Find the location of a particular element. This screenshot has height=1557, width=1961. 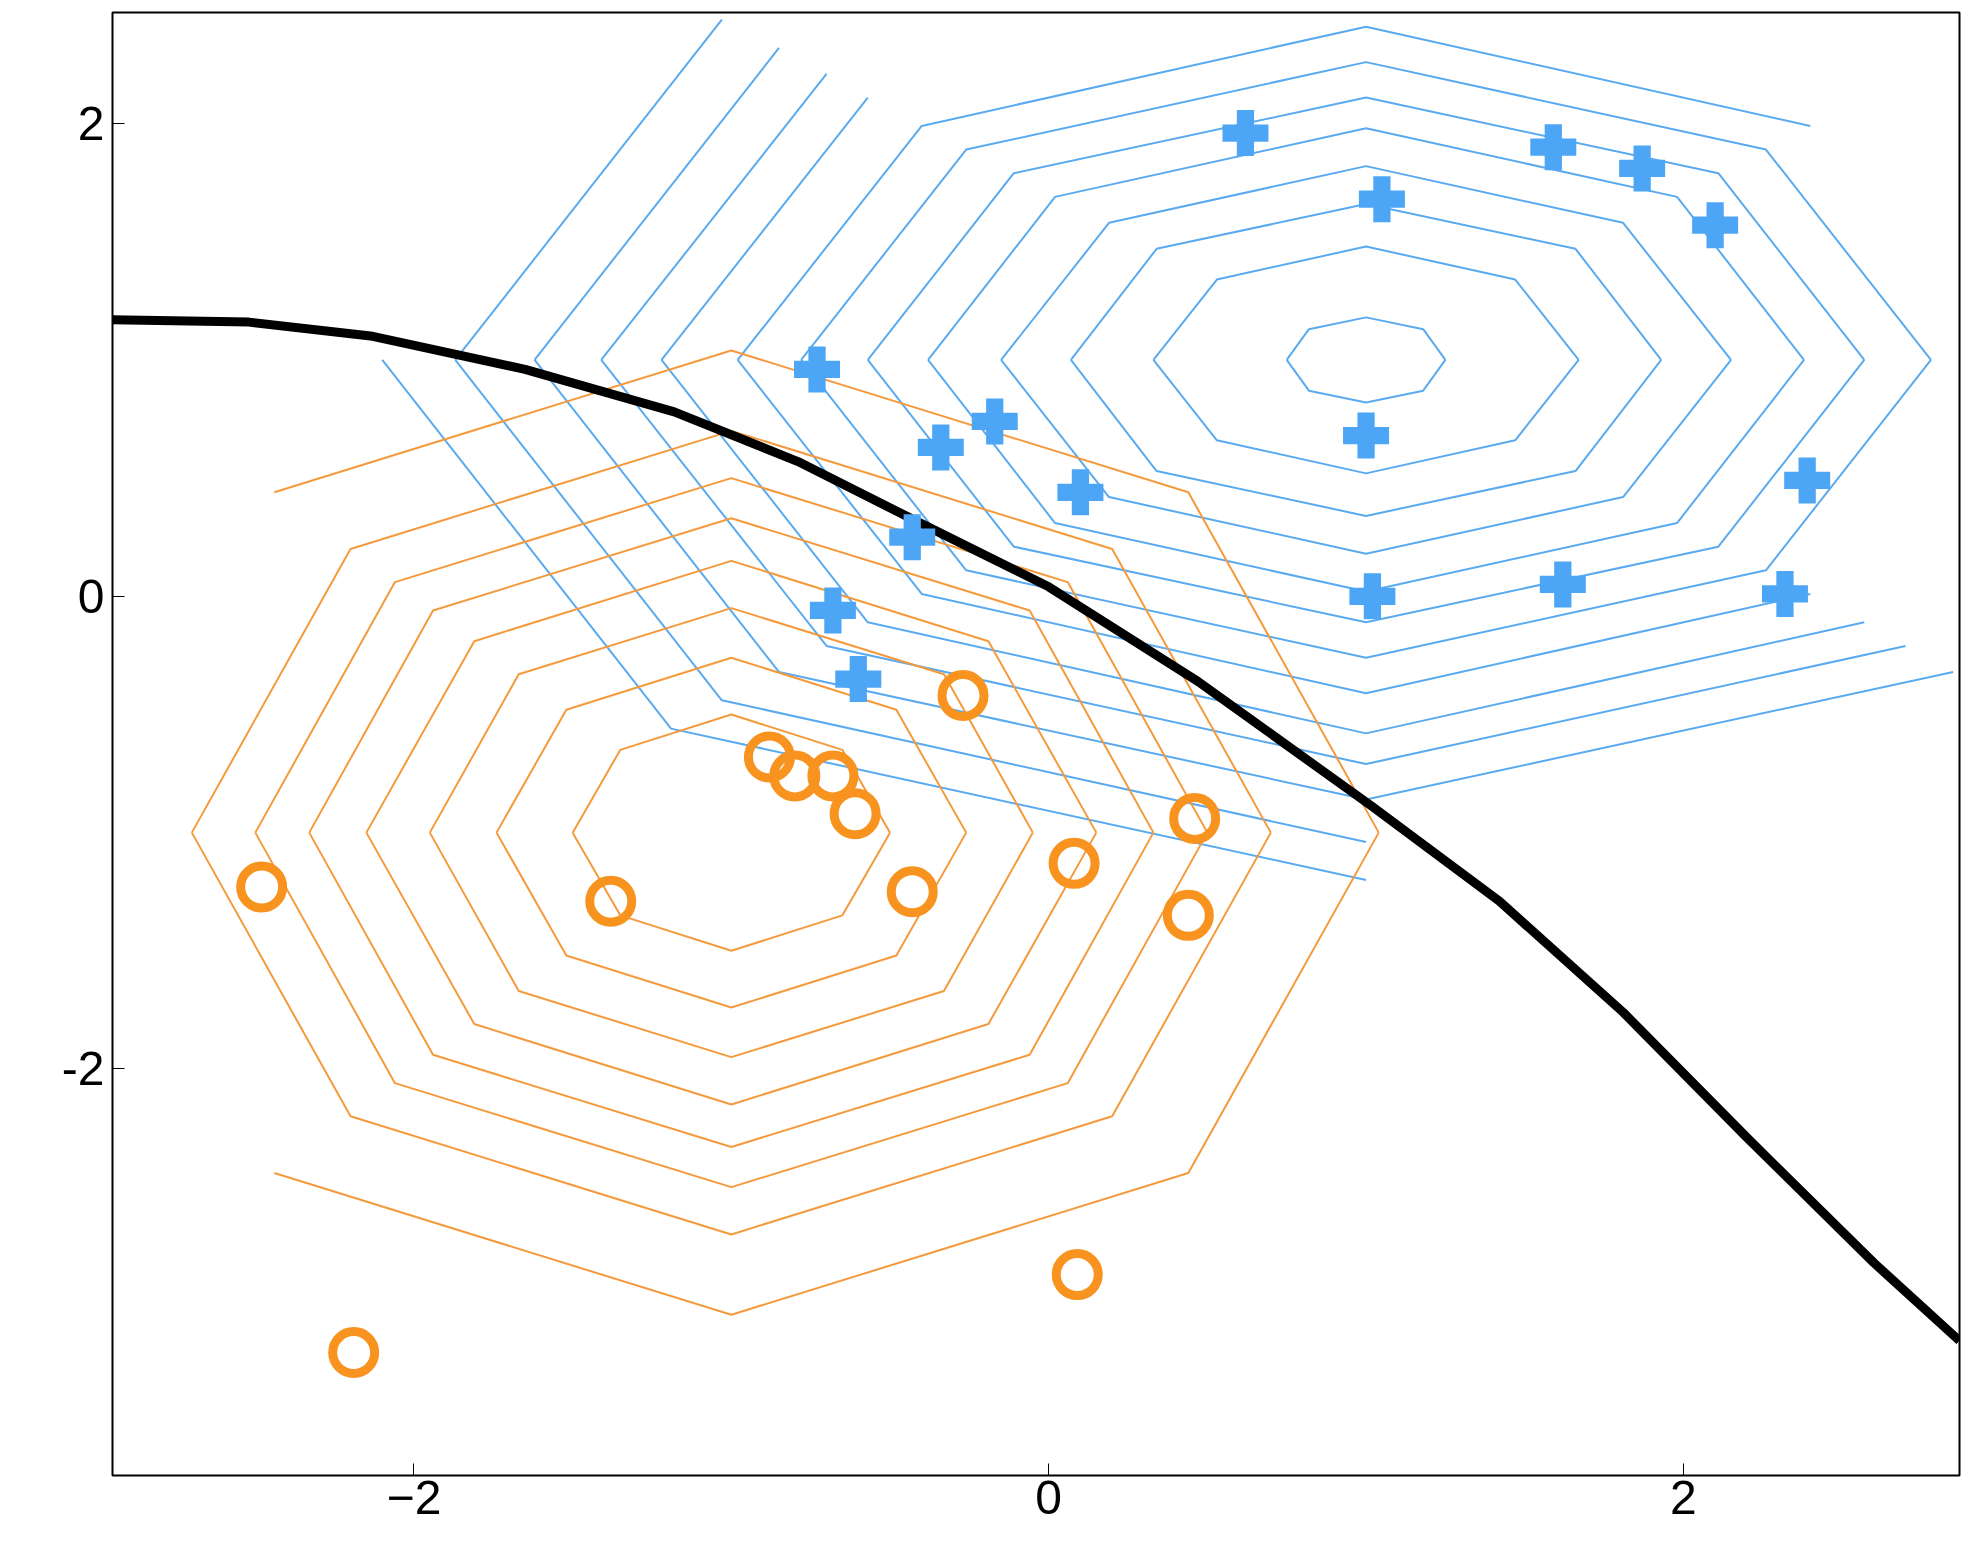

x-tick-label: 0 is located at coordinates (1049, 1497).